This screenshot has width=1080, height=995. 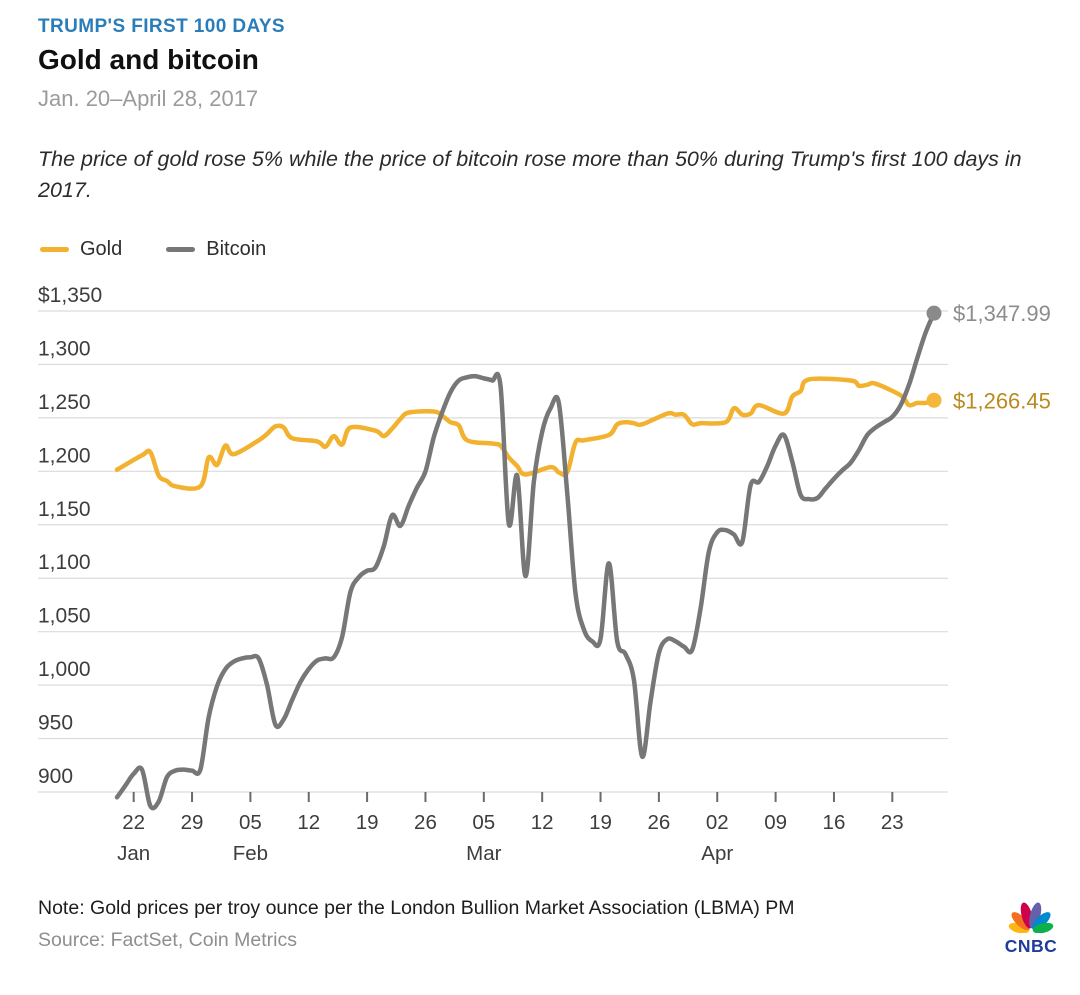 What do you see at coordinates (934, 400) in the screenshot?
I see `gold-end-dot` at bounding box center [934, 400].